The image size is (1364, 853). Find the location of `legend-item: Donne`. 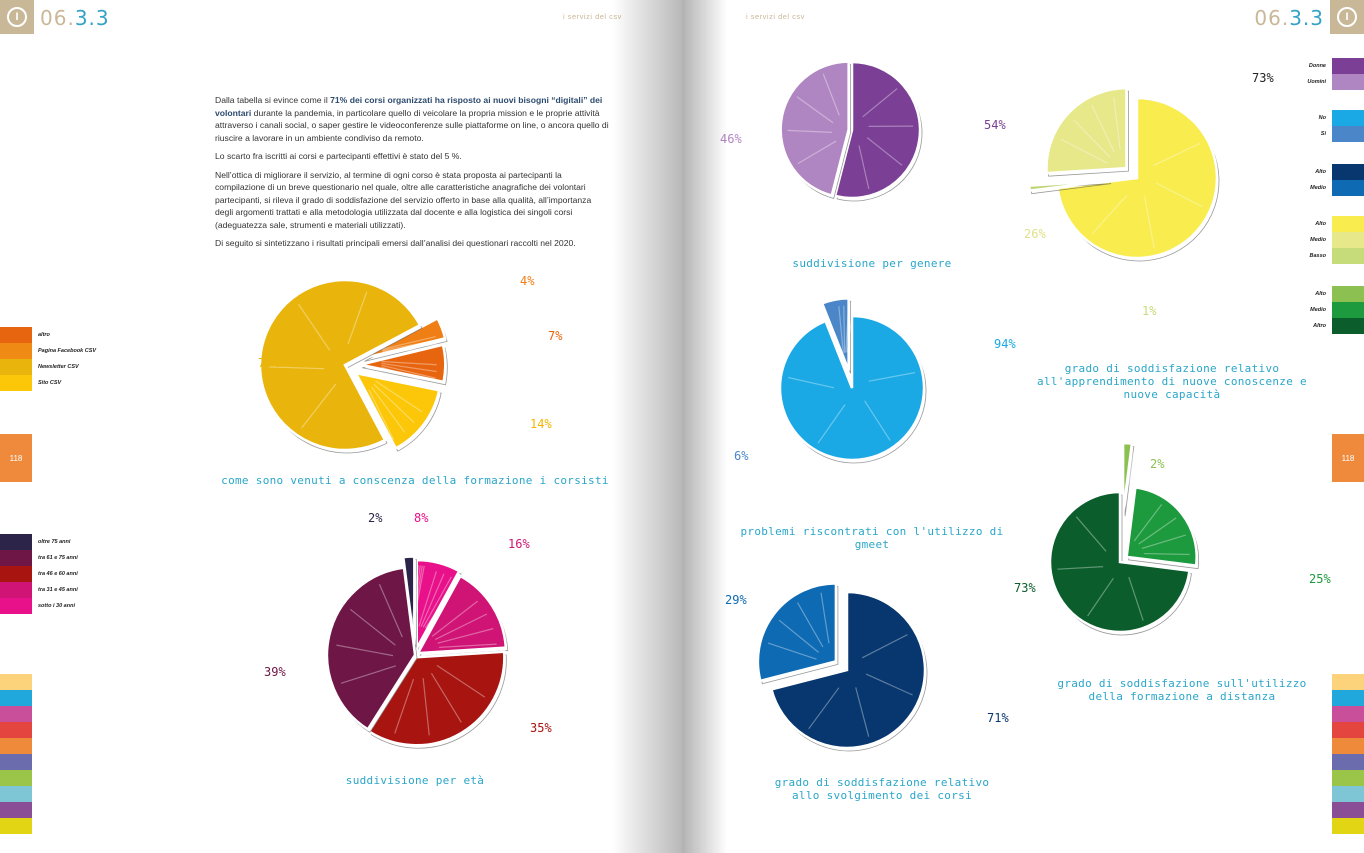

legend-item: Donne is located at coordinates (1324, 66).